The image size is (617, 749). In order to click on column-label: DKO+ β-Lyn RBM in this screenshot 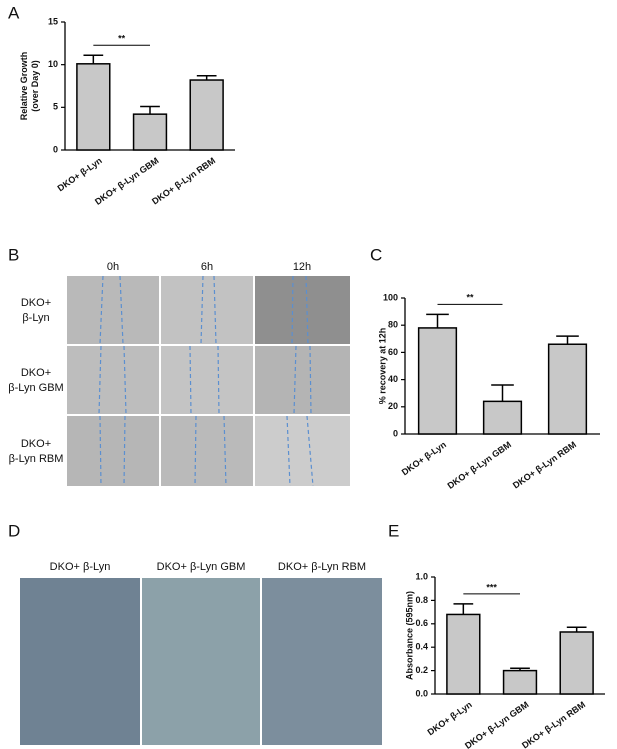, I will do `click(322, 567)`.